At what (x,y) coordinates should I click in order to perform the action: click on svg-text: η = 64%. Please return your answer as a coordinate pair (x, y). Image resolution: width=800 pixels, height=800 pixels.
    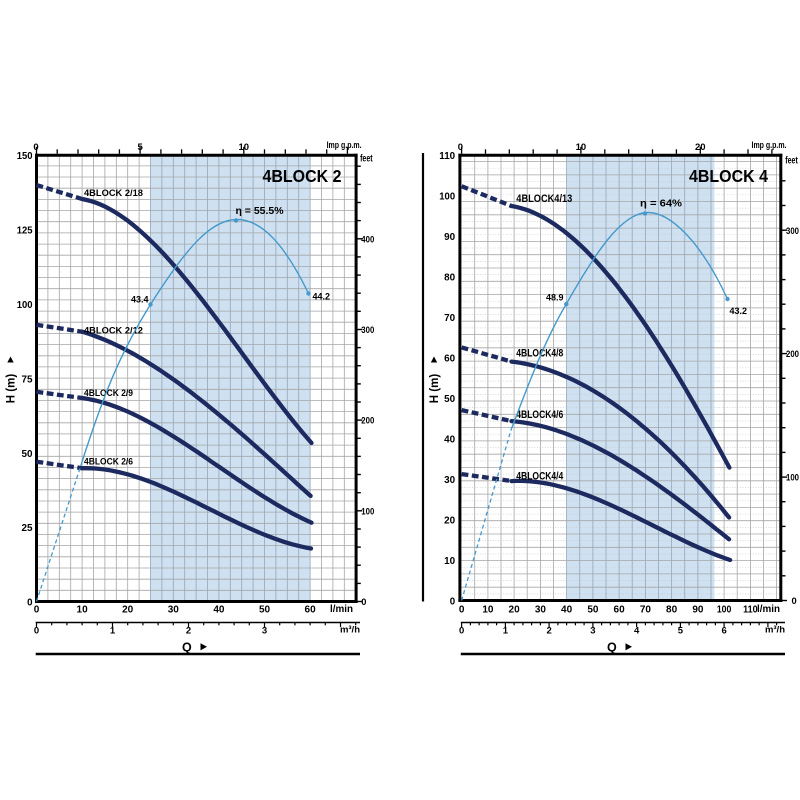
    Looking at the image, I should click on (661, 203).